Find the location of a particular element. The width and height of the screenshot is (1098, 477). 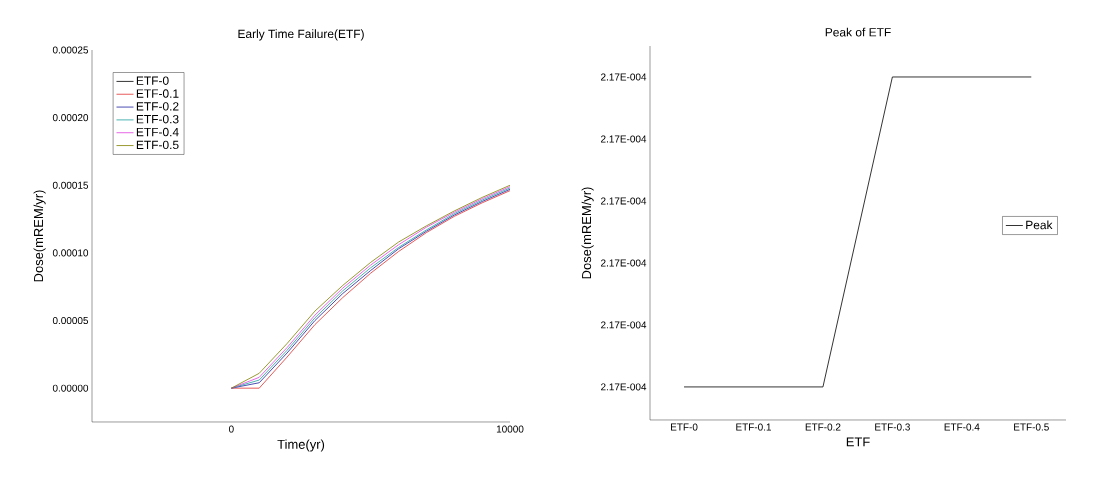

chart-title: Early Time Failure(ETF) is located at coordinates (301, 35).